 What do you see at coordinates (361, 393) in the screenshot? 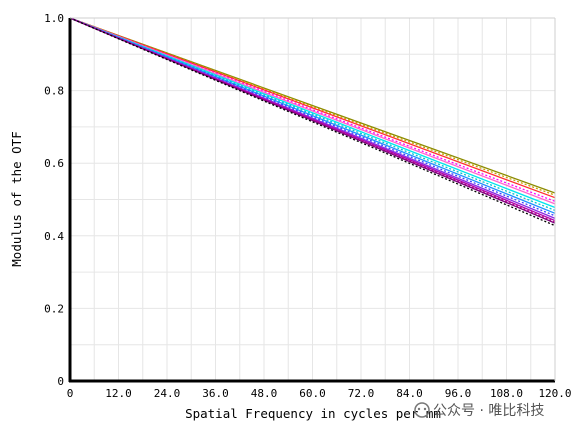
I see `x-tick-label: 72.0` at bounding box center [361, 393].